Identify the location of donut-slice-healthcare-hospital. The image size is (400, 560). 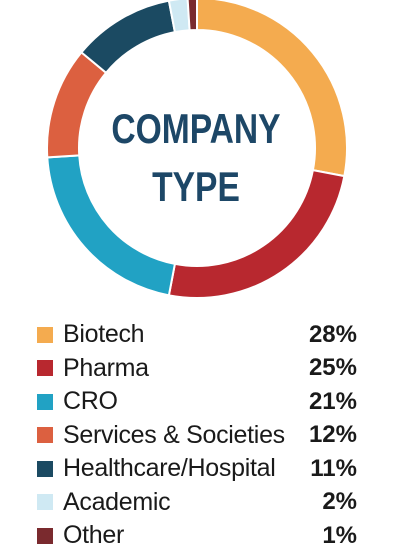
(128, 37).